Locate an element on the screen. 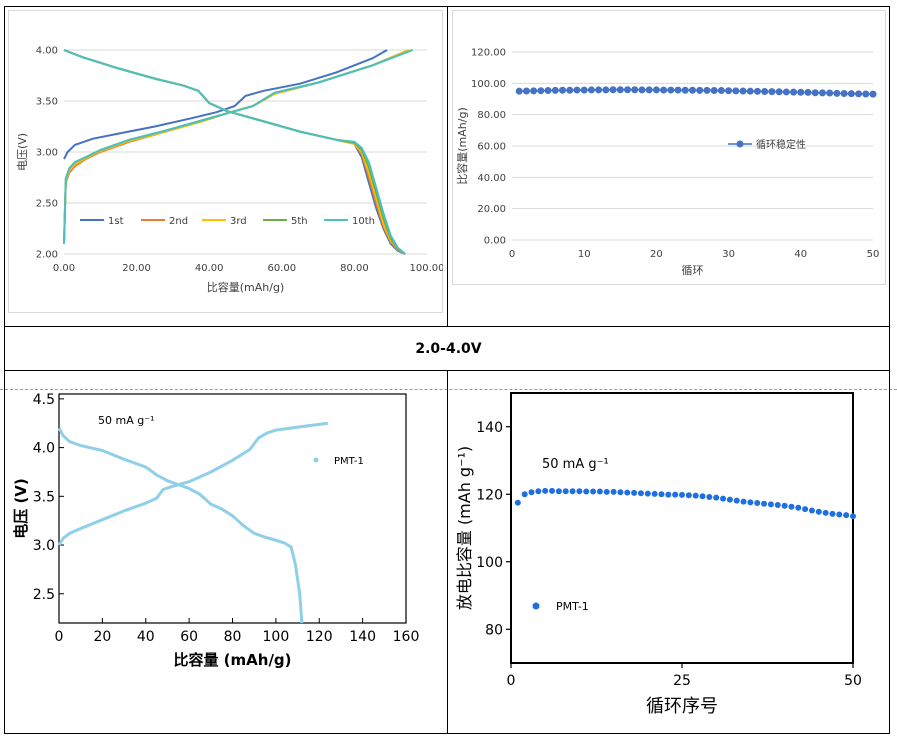 The height and width of the screenshot is (736, 897). table-dashed-guide is located at coordinates (448, 389).